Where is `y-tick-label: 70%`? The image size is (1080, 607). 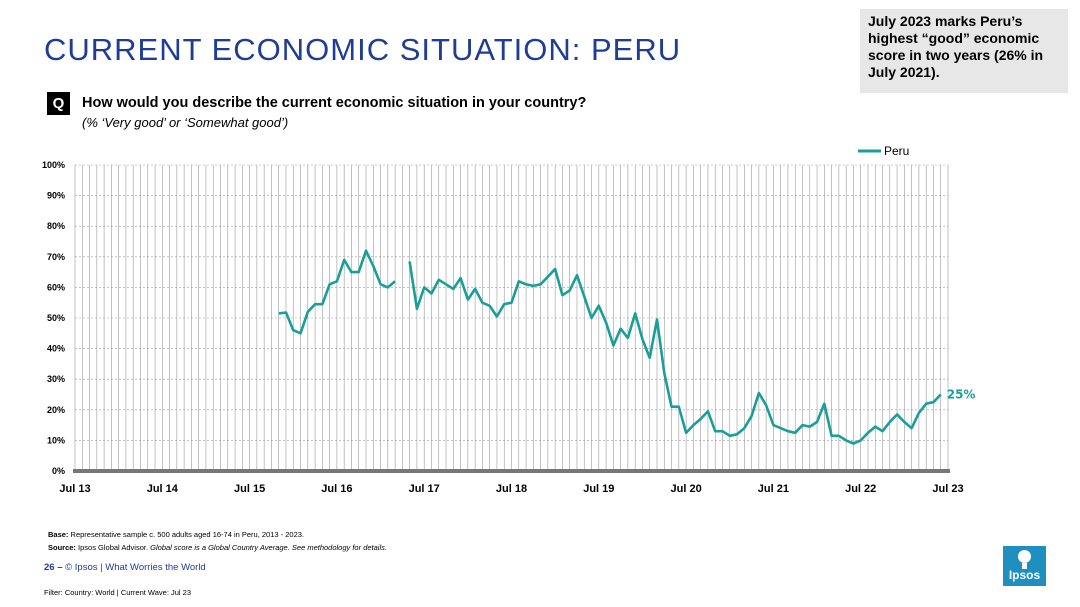
y-tick-label: 70% is located at coordinates (56, 257).